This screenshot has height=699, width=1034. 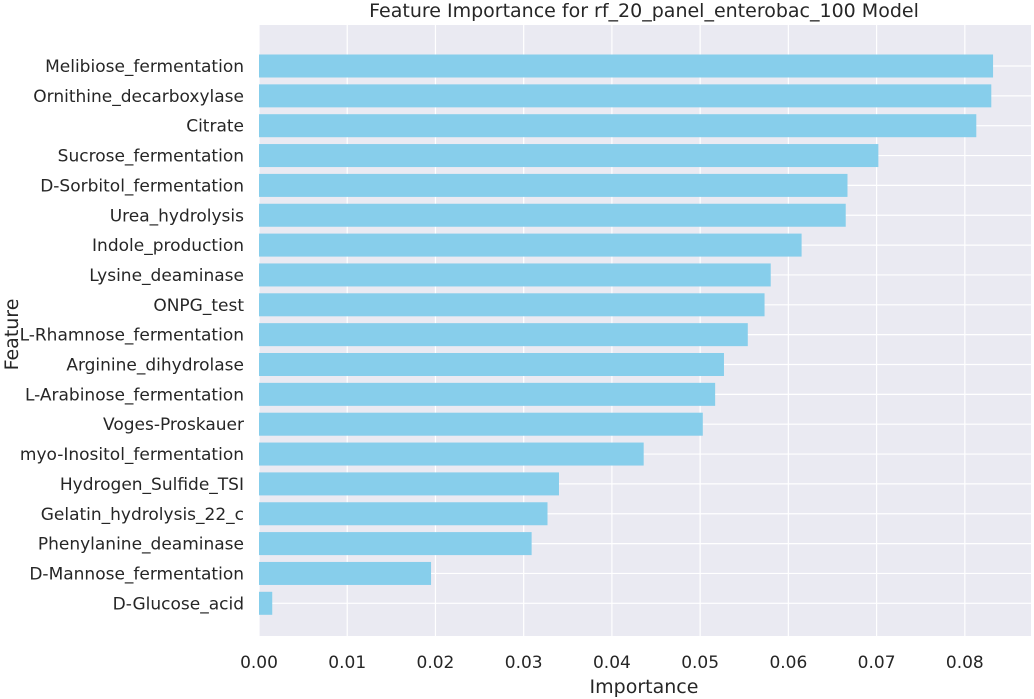 I want to click on x-tick-label: 0.04, so click(x=612, y=663).